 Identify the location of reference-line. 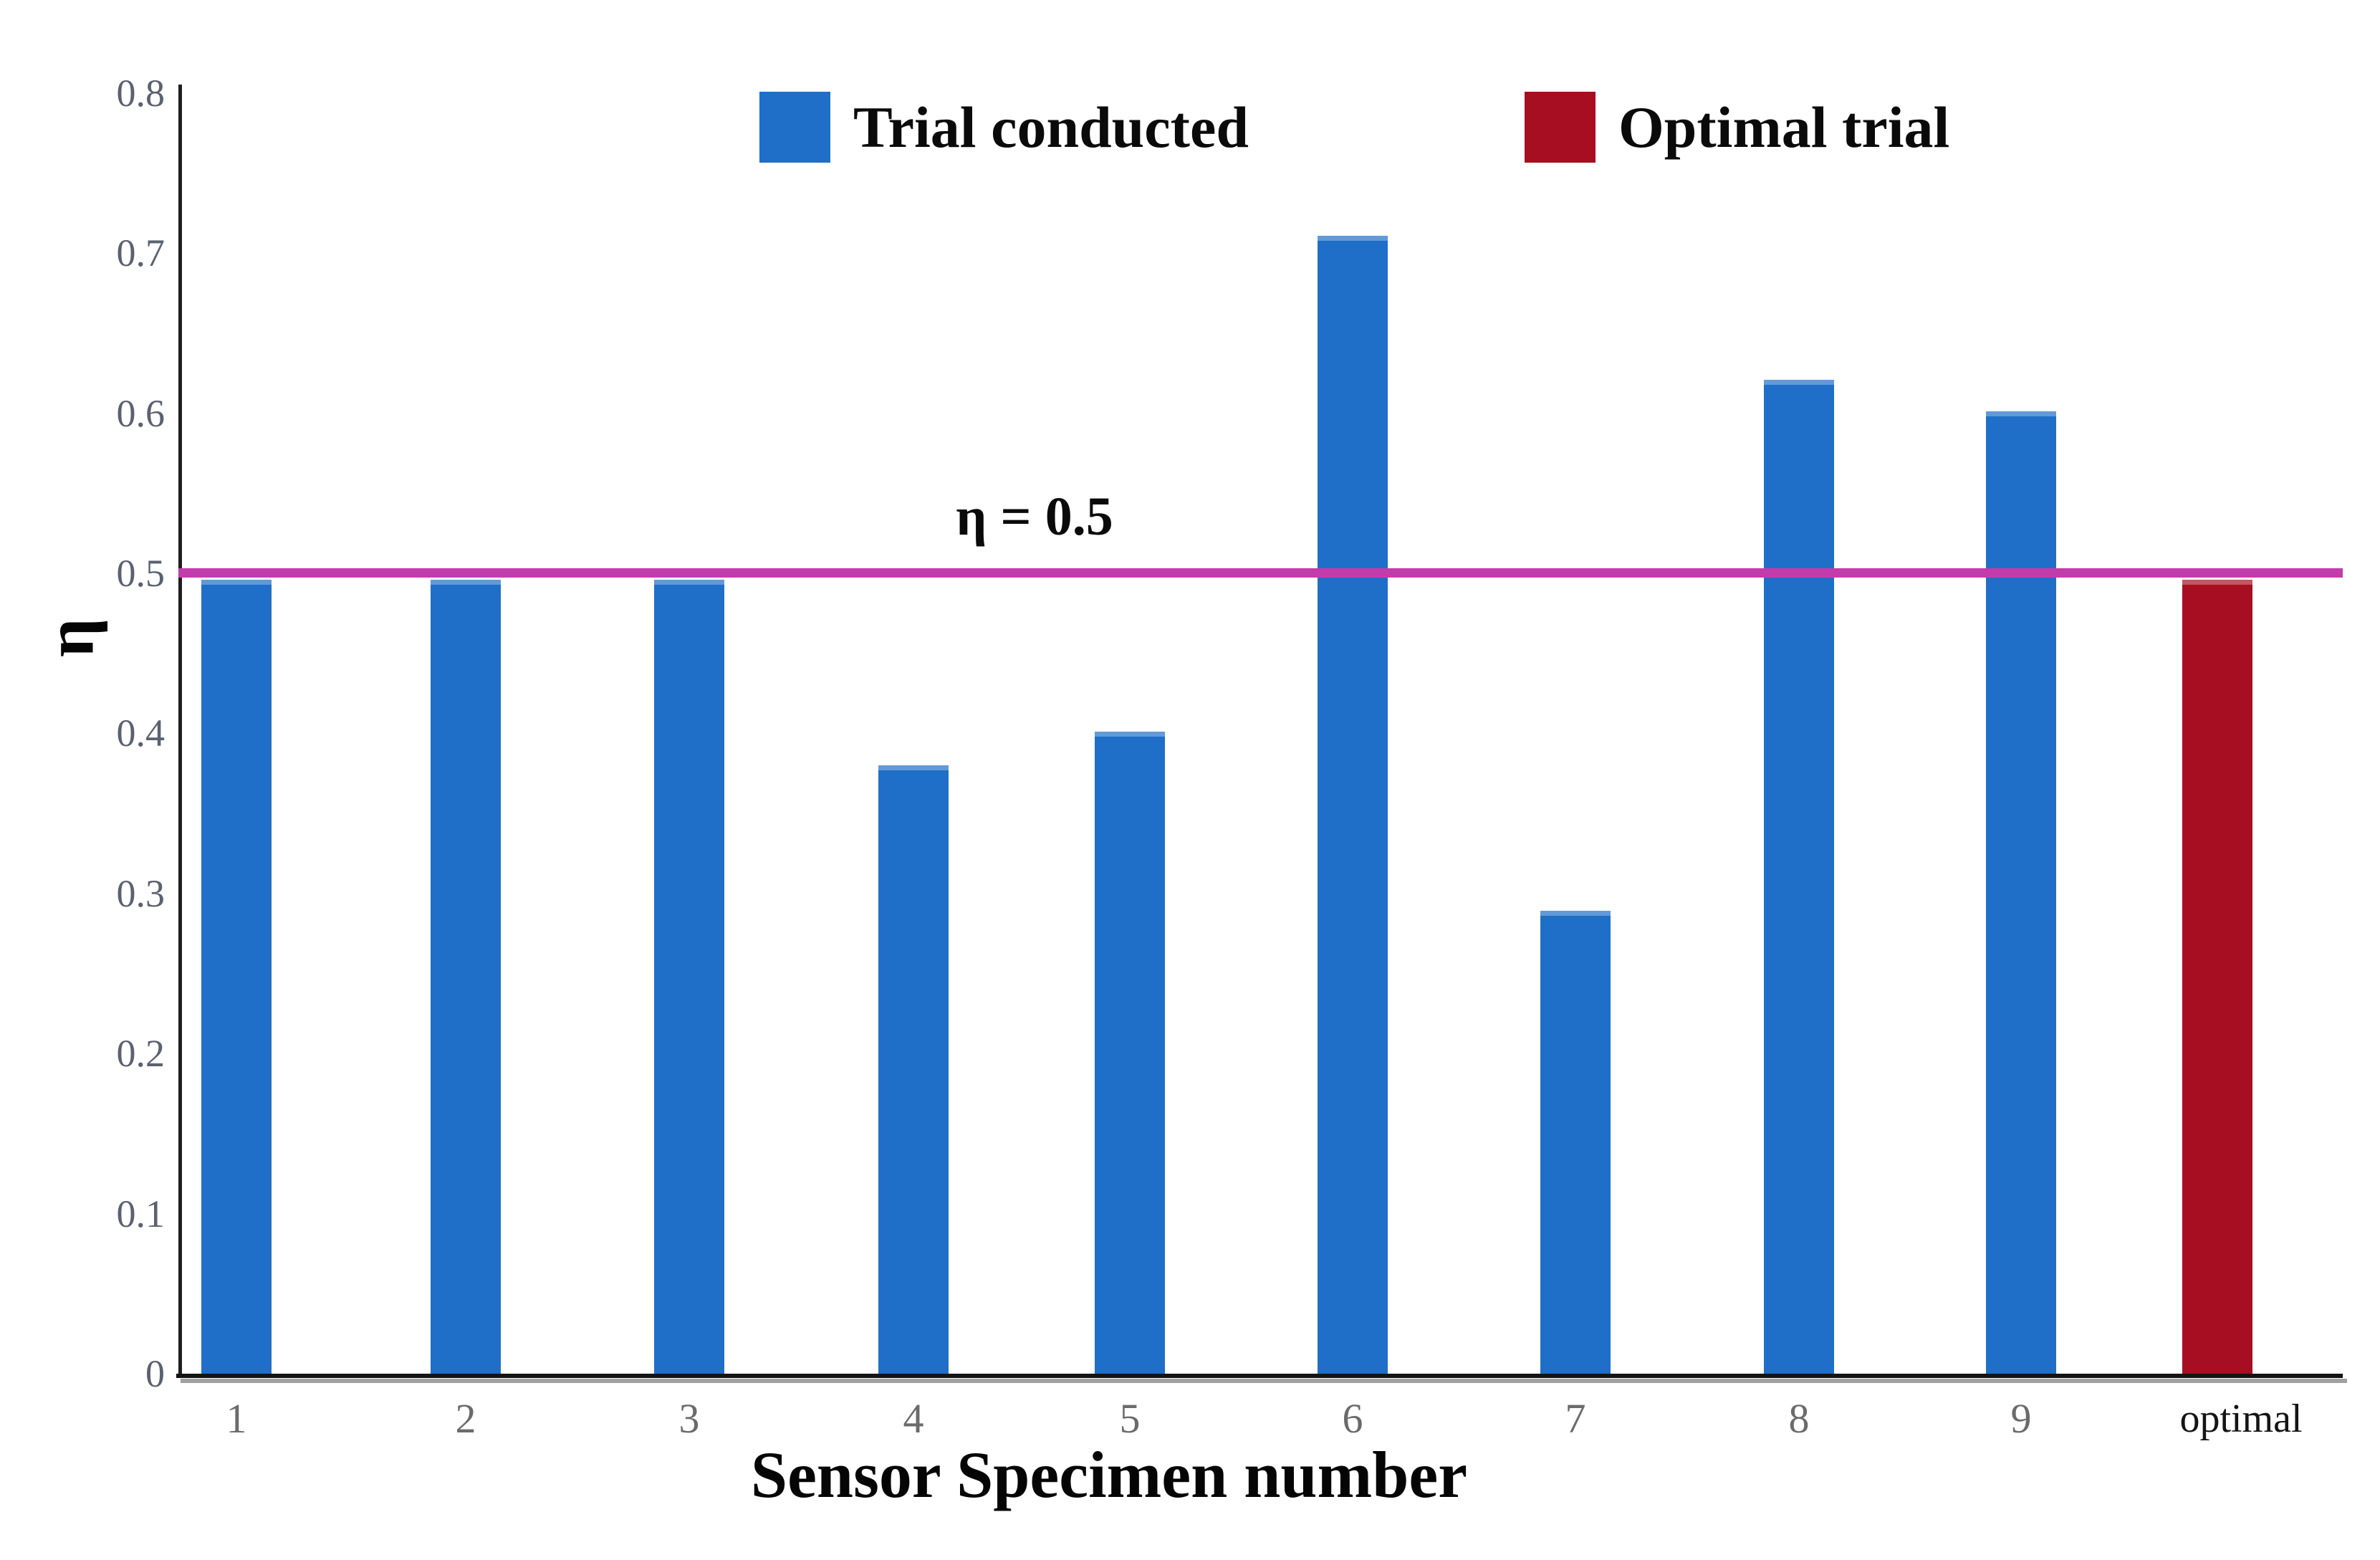
(1260, 573).